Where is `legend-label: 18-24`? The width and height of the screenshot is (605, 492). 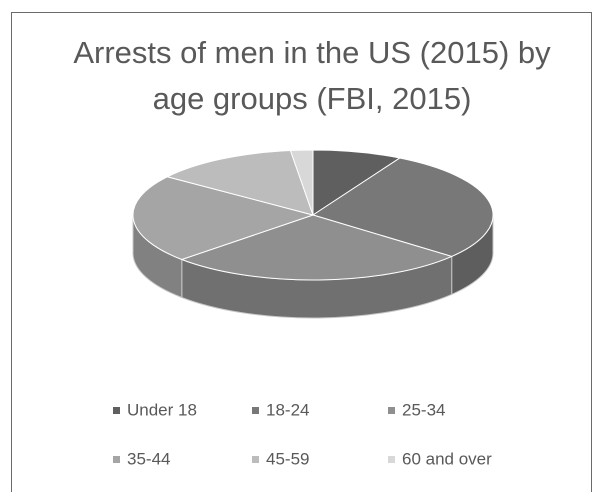 legend-label: 18-24 is located at coordinates (287, 409).